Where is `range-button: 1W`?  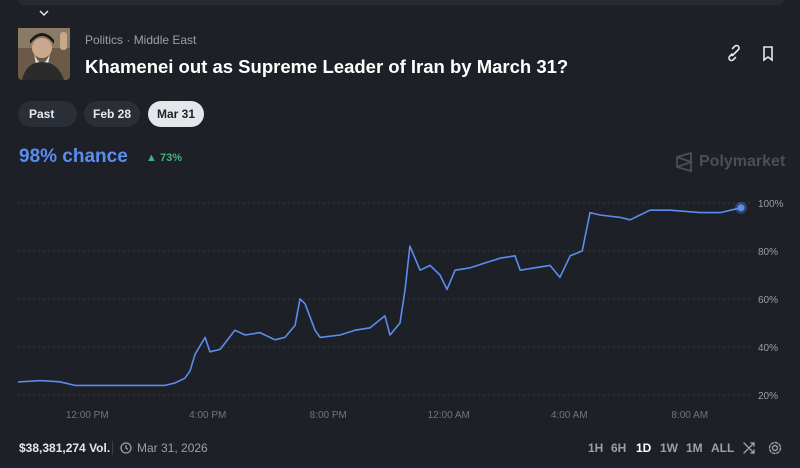 range-button: 1W is located at coordinates (669, 448).